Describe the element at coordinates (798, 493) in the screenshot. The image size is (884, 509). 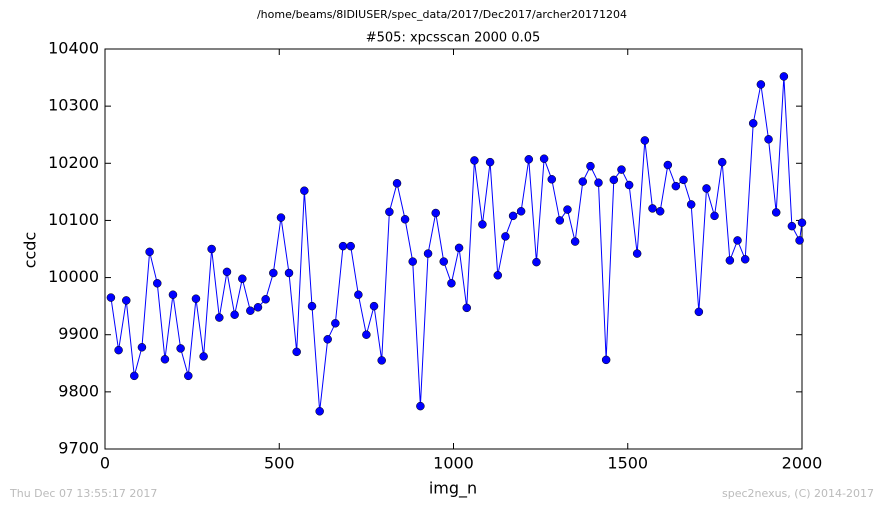
I see `credit: spec2nexus, (C) 2014-2017` at that location.